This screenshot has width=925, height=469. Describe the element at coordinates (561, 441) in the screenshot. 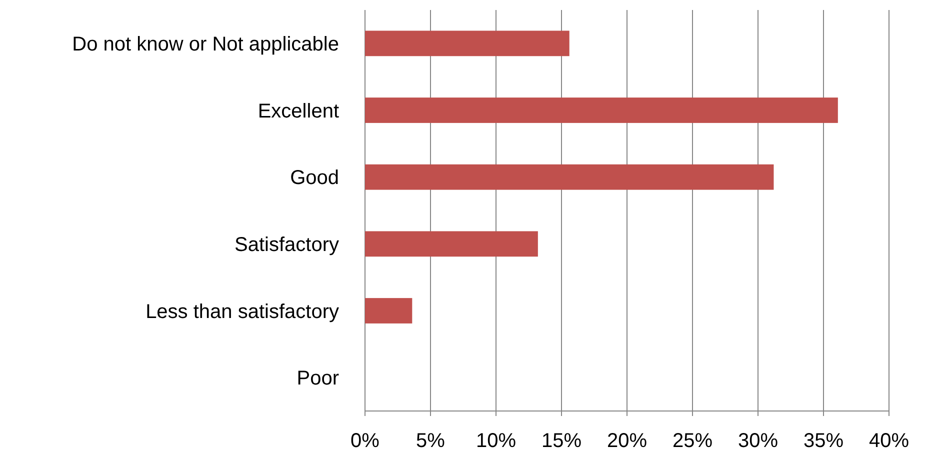

I see `x-tick-label: 15%` at that location.